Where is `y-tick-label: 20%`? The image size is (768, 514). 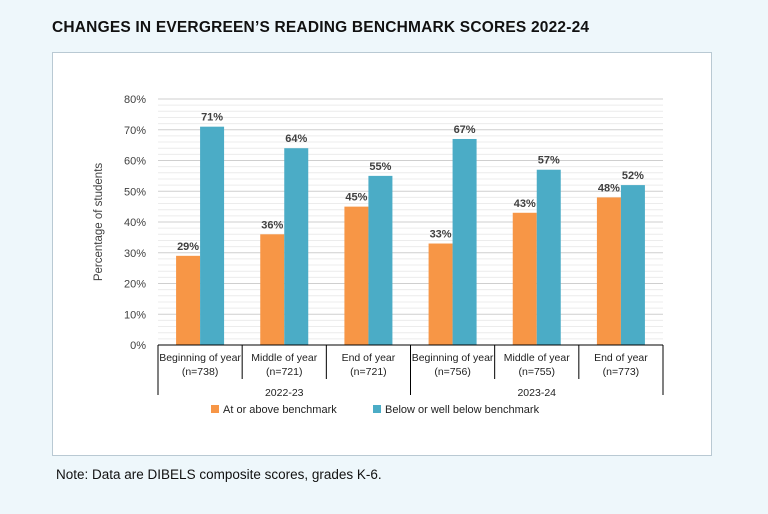 y-tick-label: 20% is located at coordinates (135, 285).